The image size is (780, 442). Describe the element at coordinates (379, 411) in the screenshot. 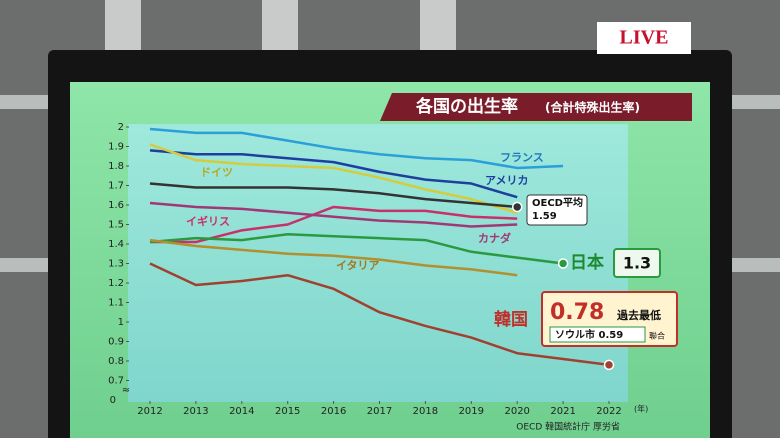

I see `x-tick-label: 2017` at that location.